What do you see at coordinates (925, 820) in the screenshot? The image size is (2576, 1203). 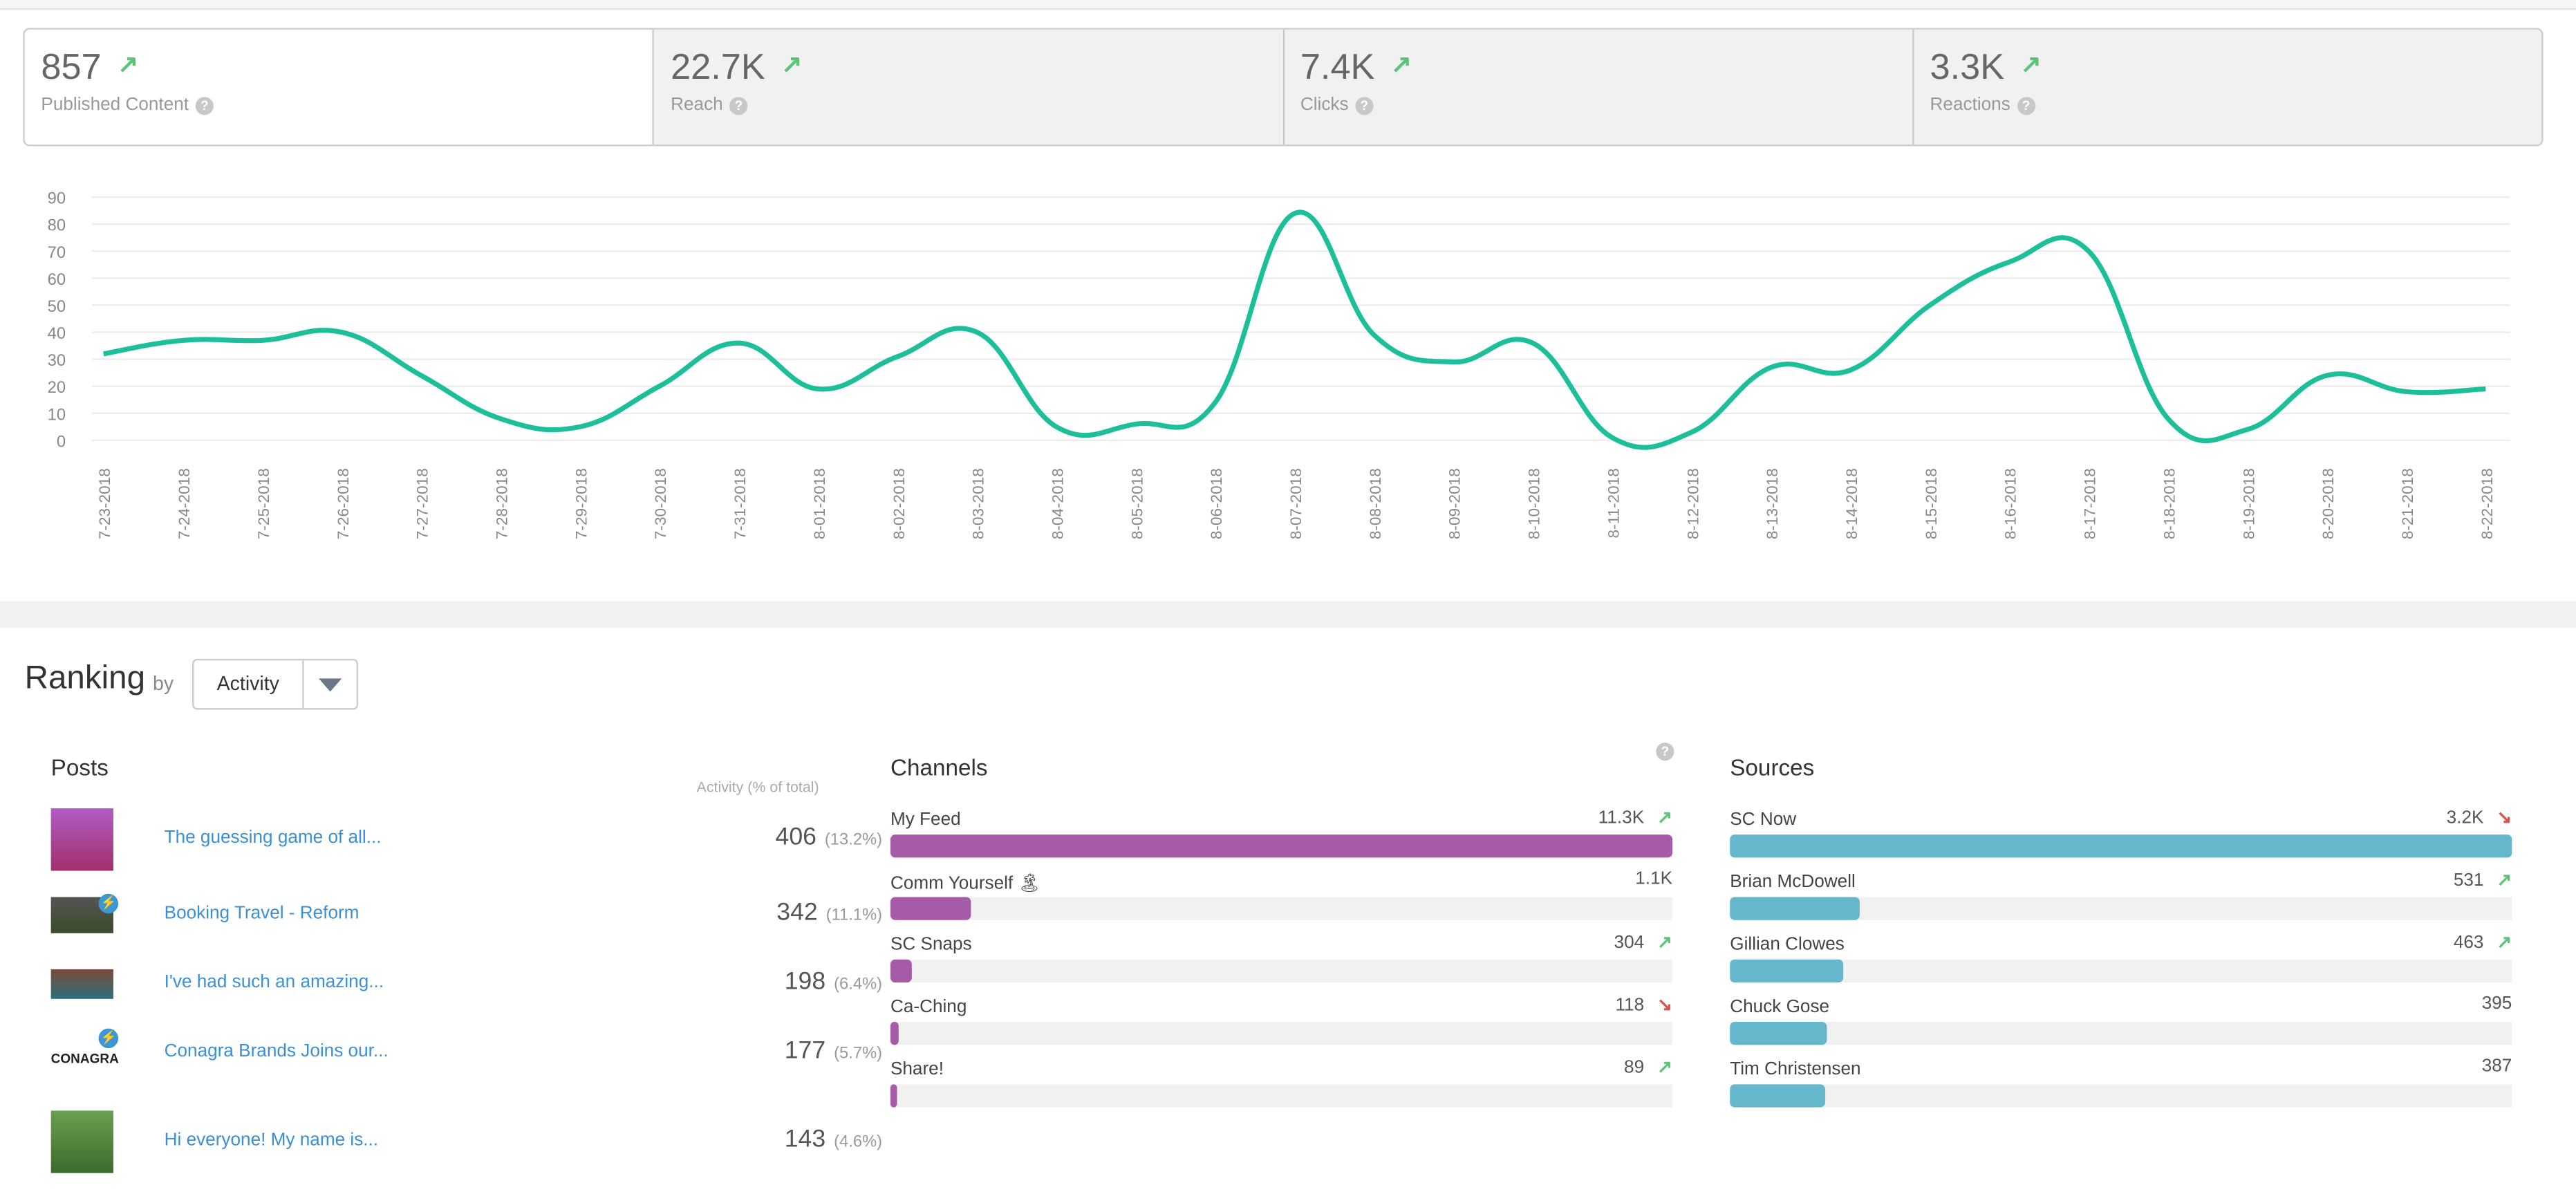 I see `row-name: My Feed` at bounding box center [925, 820].